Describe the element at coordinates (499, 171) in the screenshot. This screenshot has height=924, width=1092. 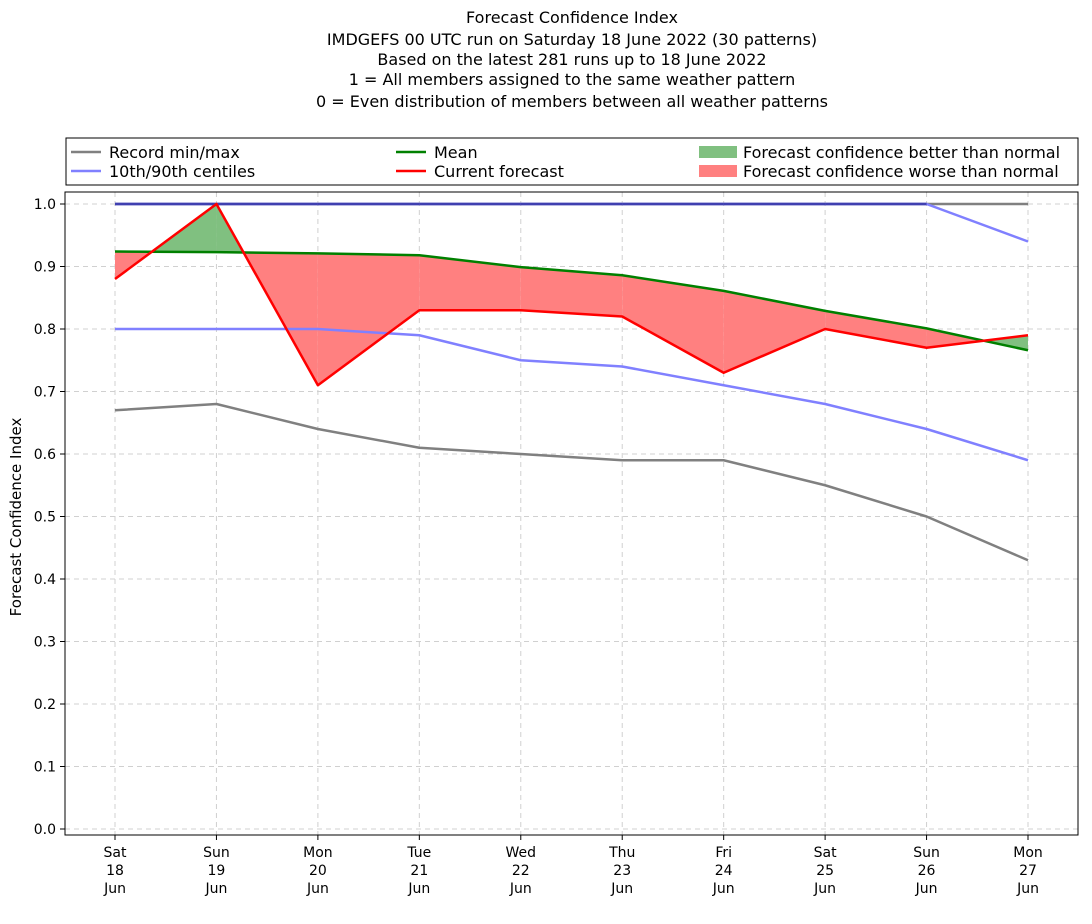
I see `legend-current-label: Current forecast` at that location.